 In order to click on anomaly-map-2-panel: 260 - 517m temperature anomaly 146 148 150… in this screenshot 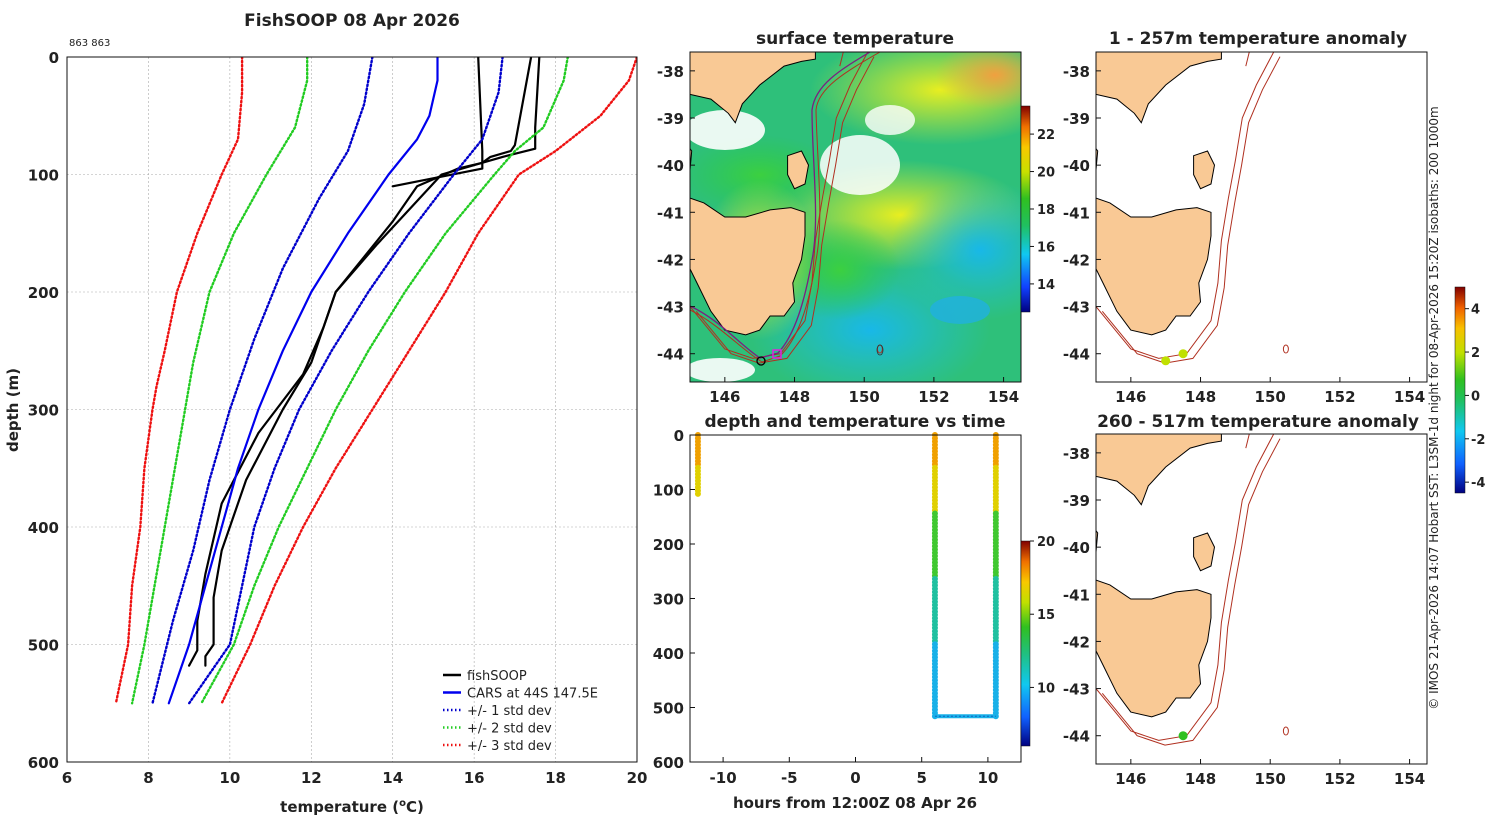, I will do `click(1245, 600)`.